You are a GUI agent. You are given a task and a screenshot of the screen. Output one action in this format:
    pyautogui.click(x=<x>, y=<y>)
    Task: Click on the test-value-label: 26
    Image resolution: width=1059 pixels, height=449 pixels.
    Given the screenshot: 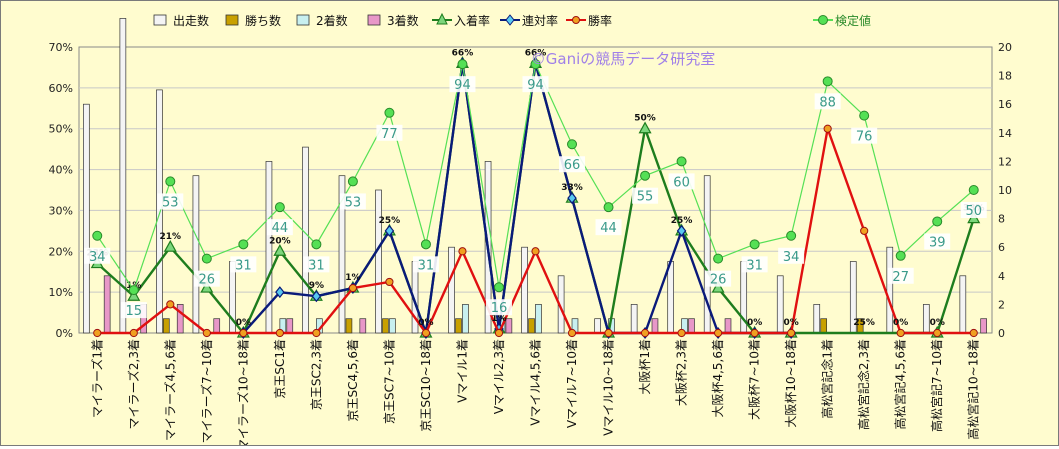 What is the action you would take?
    pyautogui.click(x=207, y=280)
    